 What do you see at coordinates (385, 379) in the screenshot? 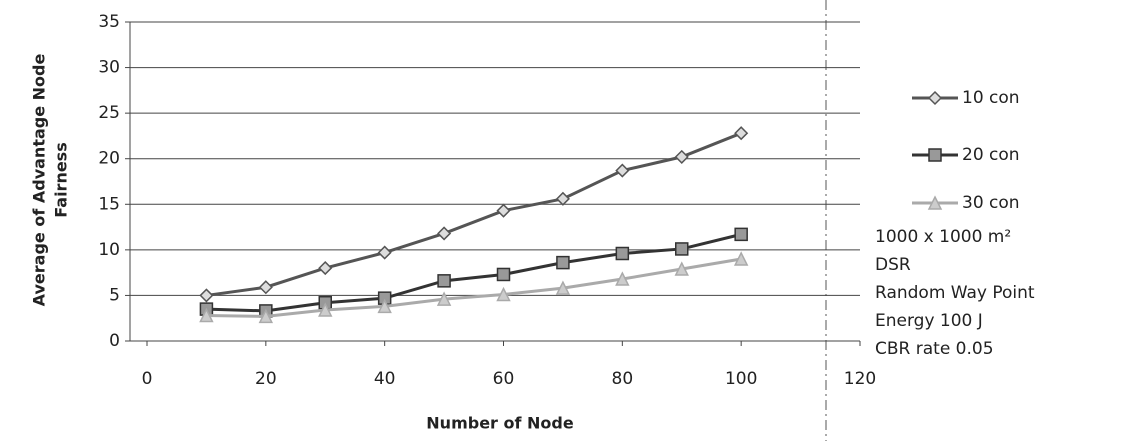
I see `x-tick-label: 40` at bounding box center [385, 379].